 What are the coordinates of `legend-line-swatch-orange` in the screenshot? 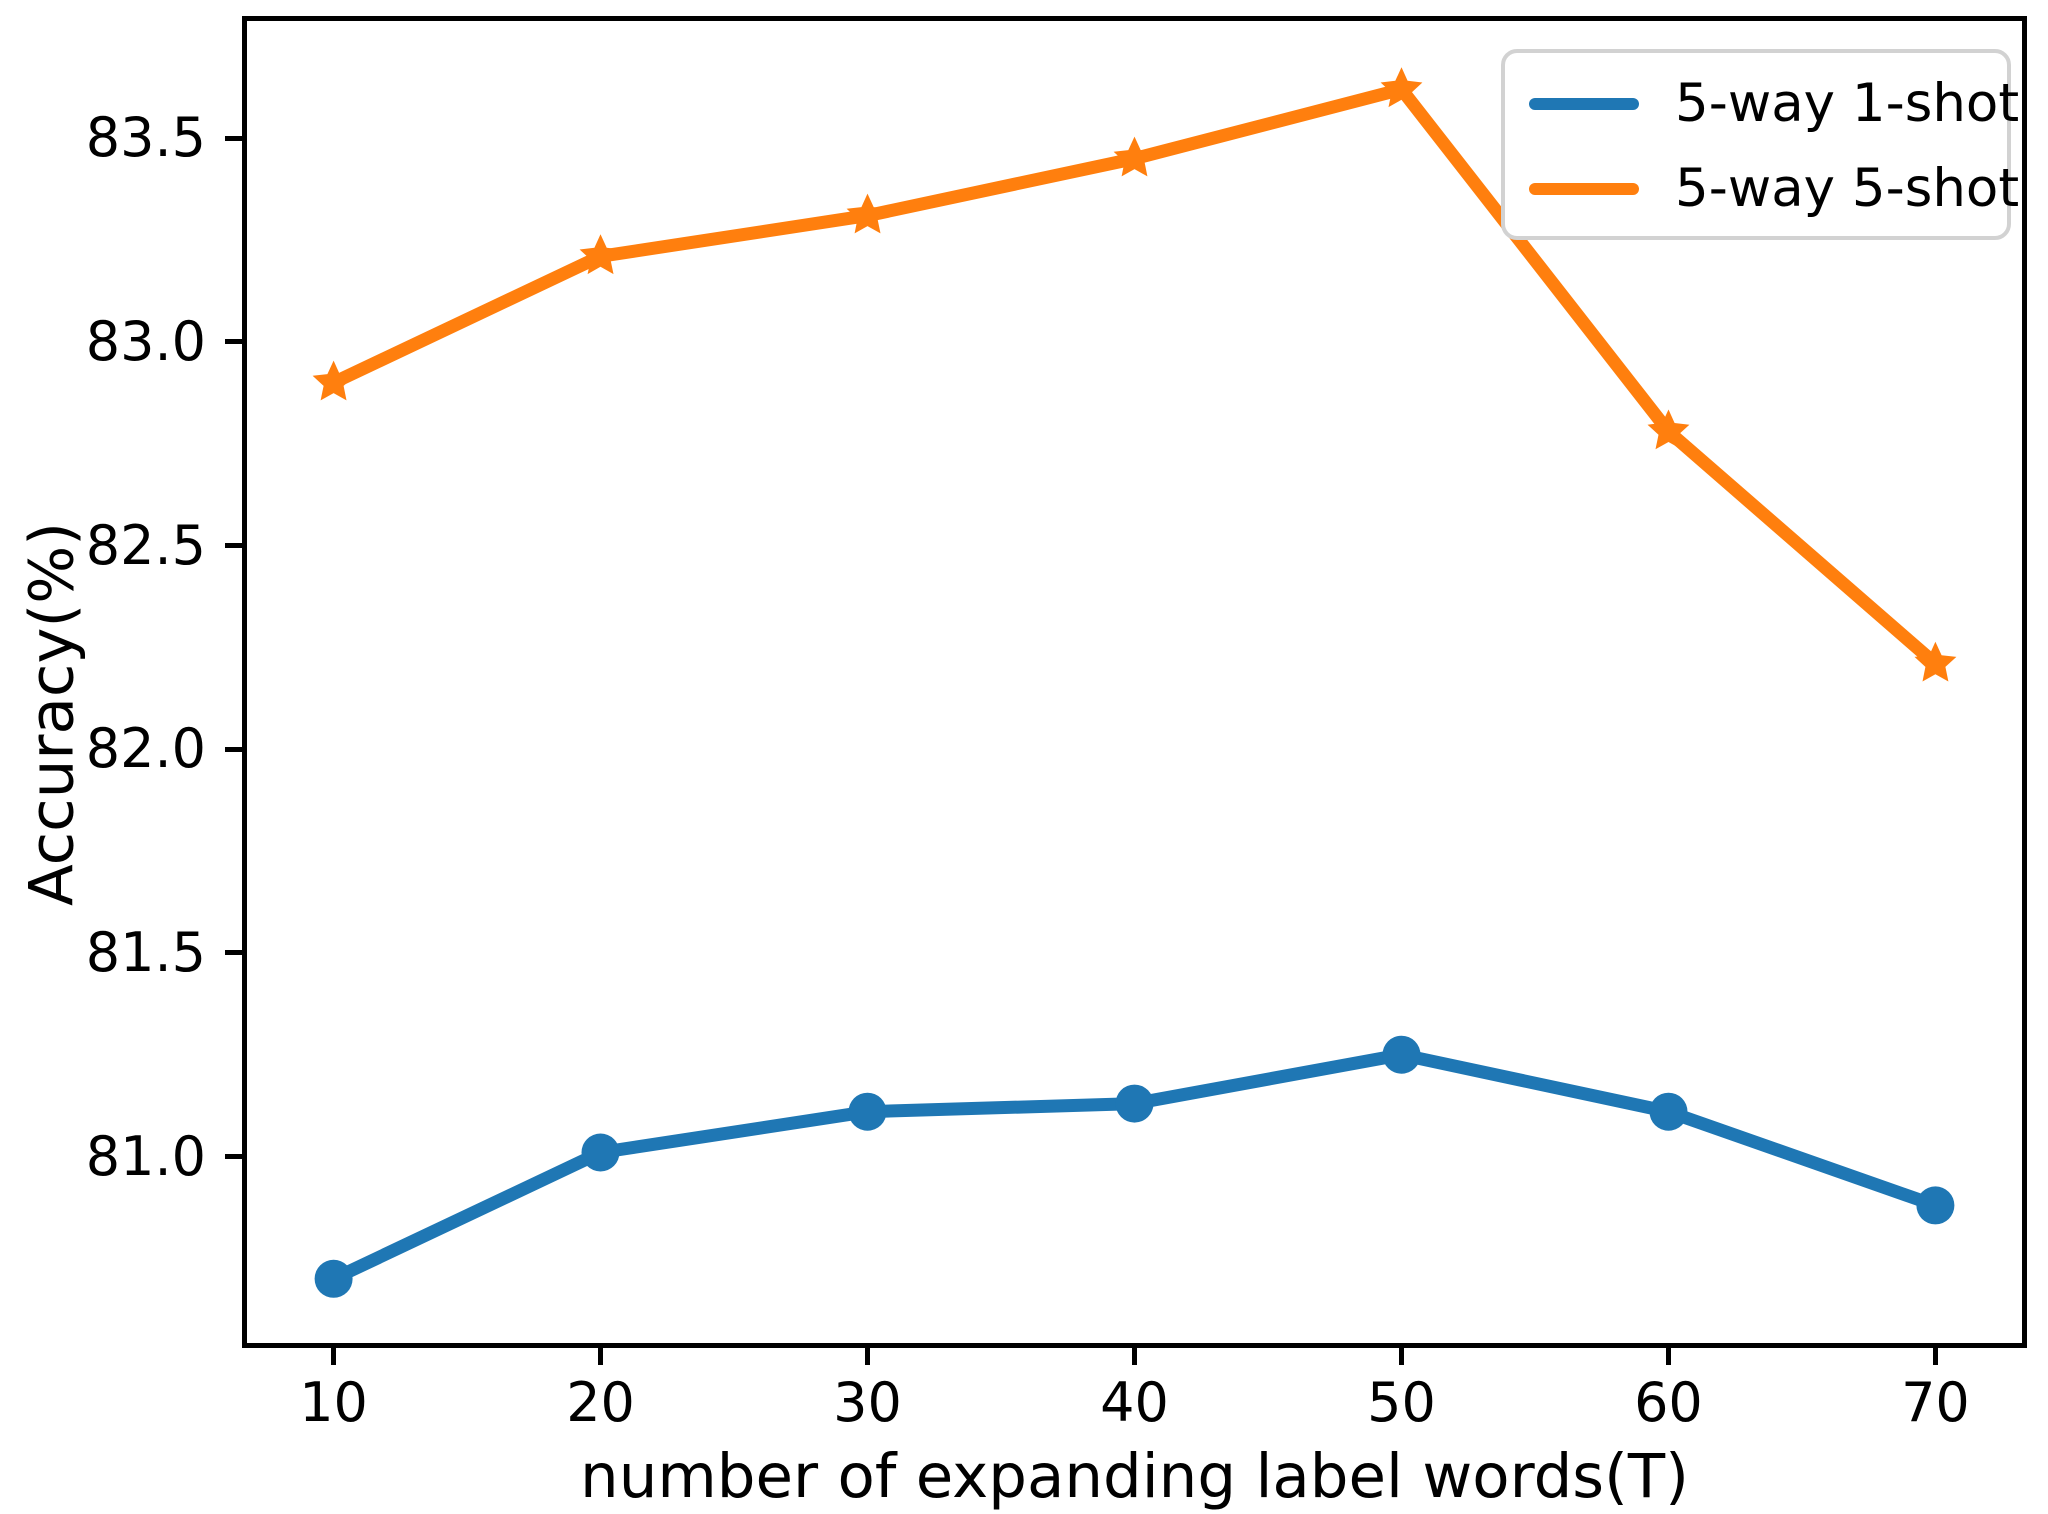 It's located at (1584, 188).